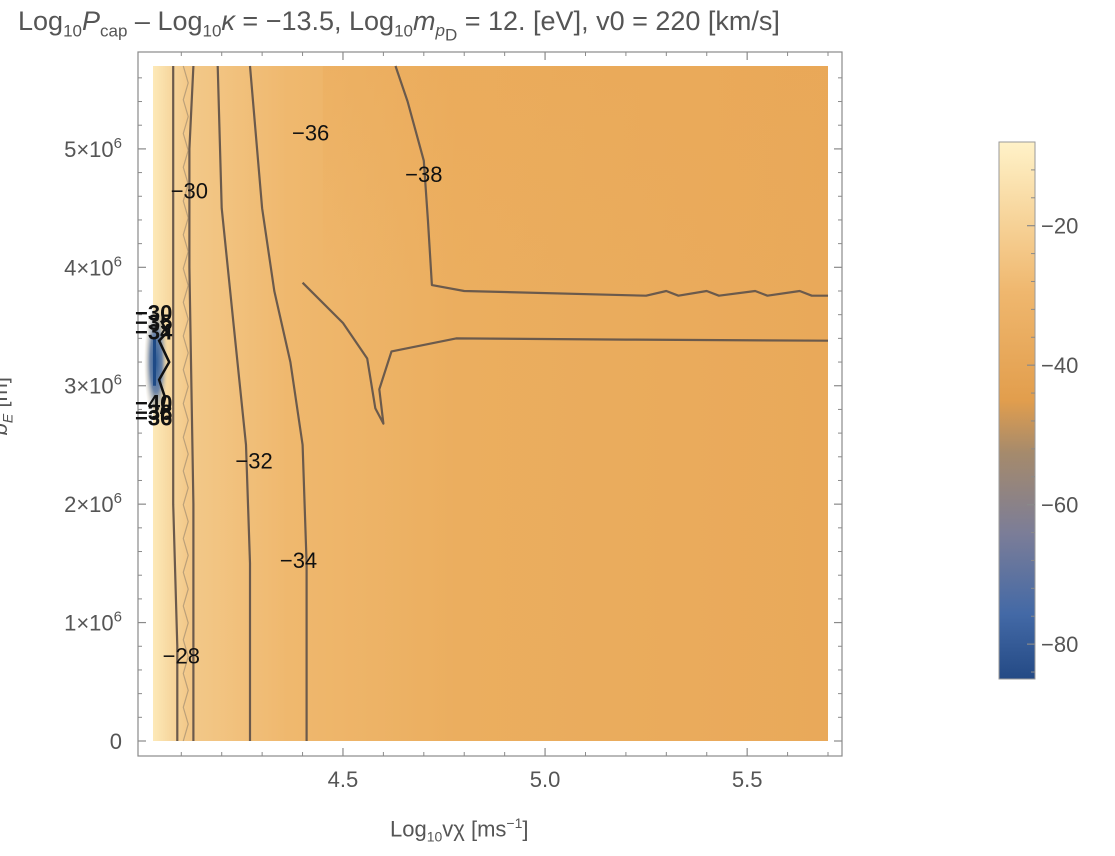  Describe the element at coordinates (181, 656) in the screenshot. I see `contour-label: −28` at that location.